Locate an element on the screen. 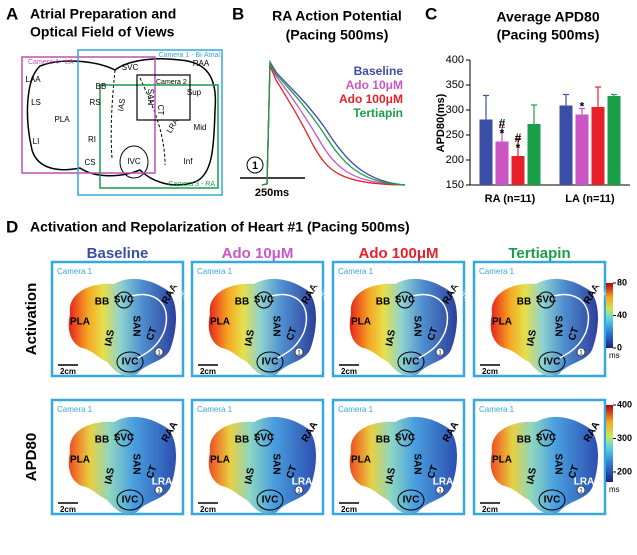 This screenshot has height=555, width=637. camera-1-box is located at coordinates (150, 122).